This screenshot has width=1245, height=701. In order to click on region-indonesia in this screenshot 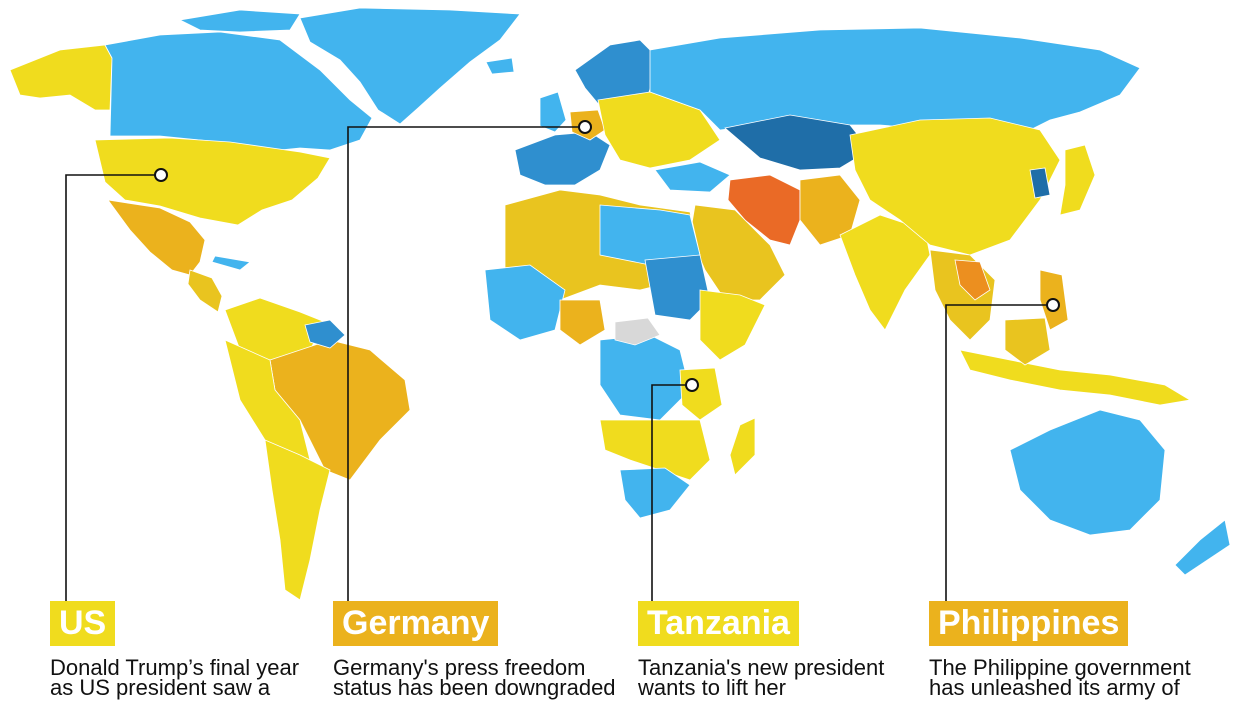, I will do `click(1075, 377)`.